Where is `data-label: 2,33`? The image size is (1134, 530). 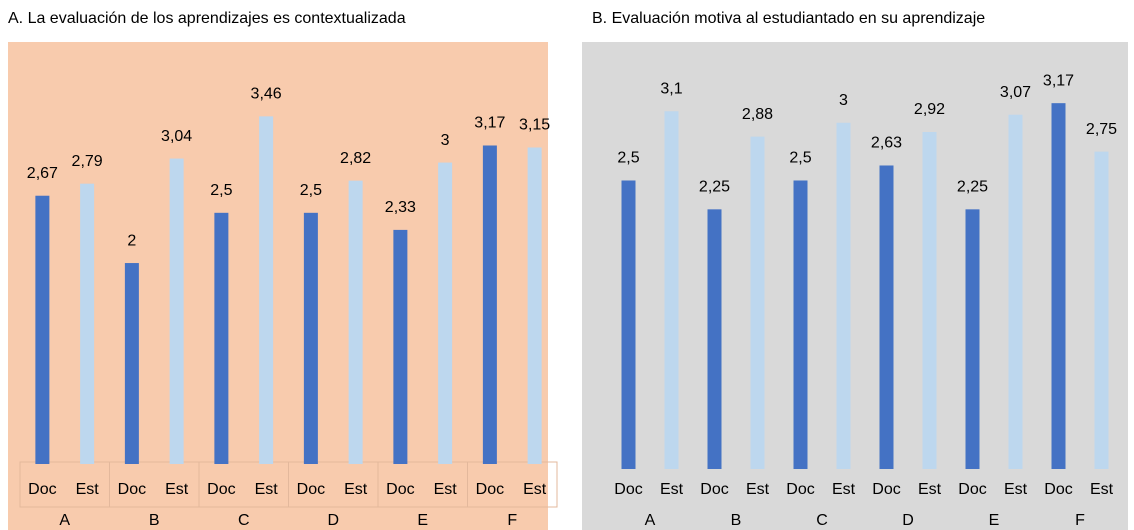 data-label: 2,33 is located at coordinates (400, 207).